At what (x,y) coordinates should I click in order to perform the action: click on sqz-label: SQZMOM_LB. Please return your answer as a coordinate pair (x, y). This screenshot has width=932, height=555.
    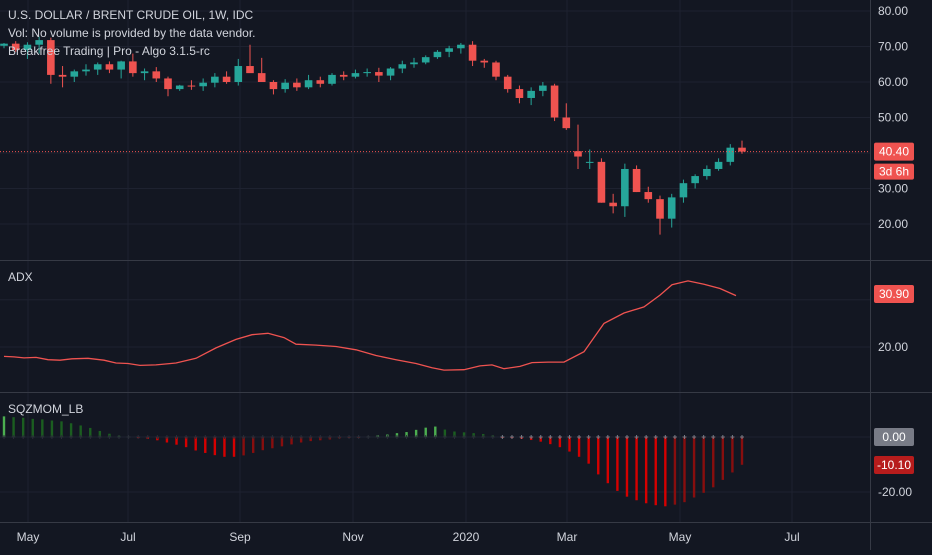
    Looking at the image, I should click on (46, 409).